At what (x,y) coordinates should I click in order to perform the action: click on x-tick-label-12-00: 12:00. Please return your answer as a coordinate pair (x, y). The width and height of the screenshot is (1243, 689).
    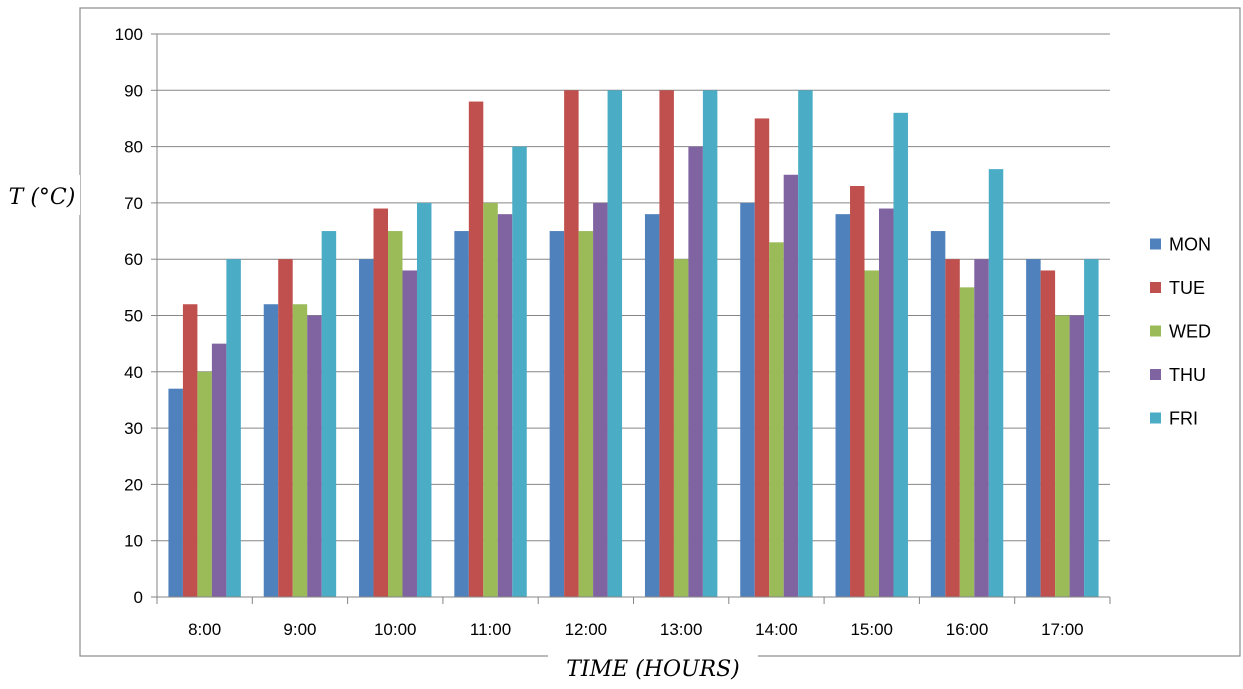
    Looking at the image, I should click on (586, 629).